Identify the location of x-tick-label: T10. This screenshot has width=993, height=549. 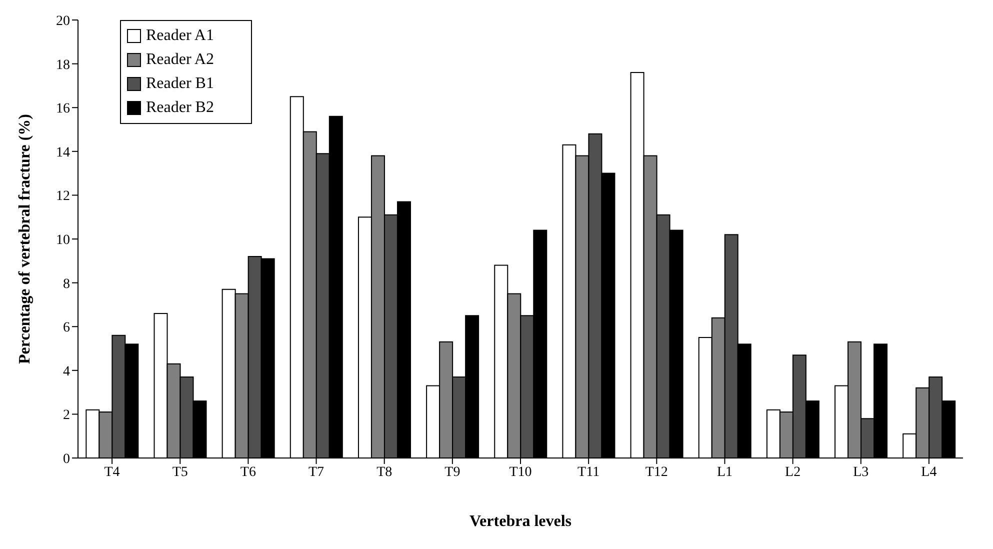
(520, 472).